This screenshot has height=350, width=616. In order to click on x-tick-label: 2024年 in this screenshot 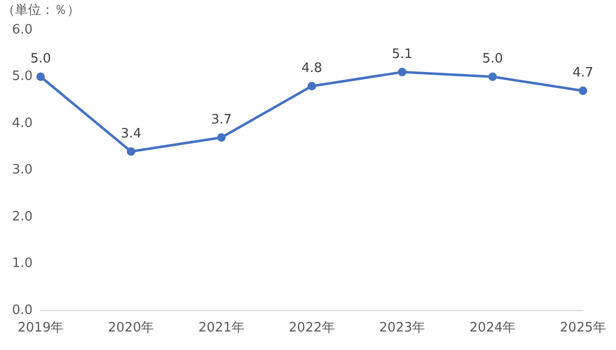, I will do `click(493, 328)`.